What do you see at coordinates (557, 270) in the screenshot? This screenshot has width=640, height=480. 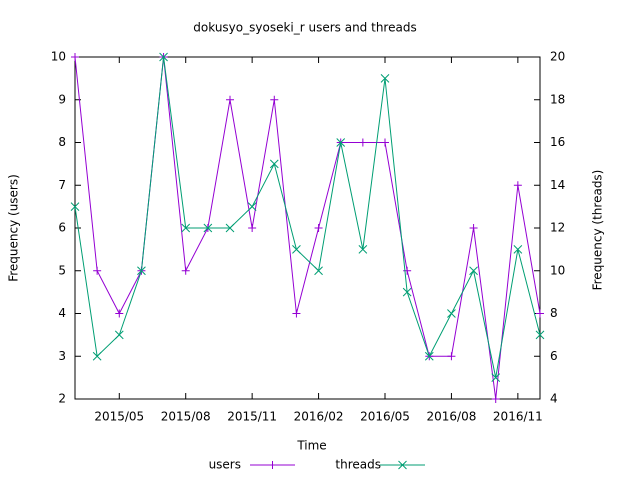 I see `y2-tick-label: 10` at bounding box center [557, 270].